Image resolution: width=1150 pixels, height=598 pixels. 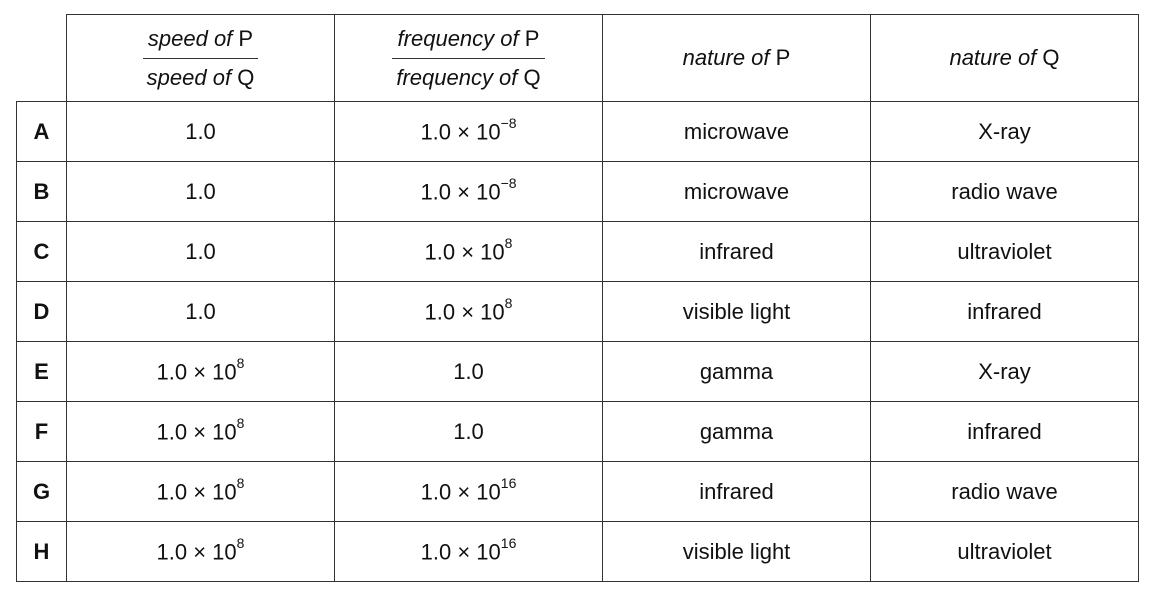 I want to click on table-row: E 1.0 × 108 1.0 gamma X-ray, so click(x=577, y=371).